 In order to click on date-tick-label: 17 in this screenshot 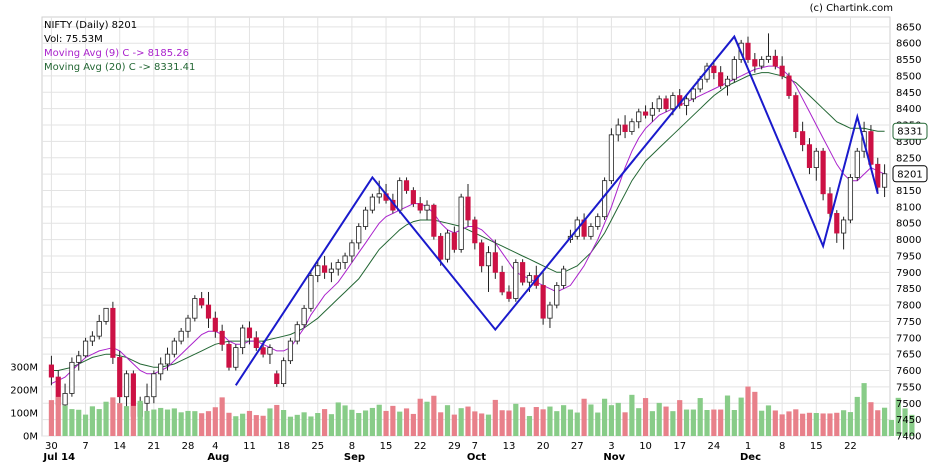, I will do `click(679, 446)`.